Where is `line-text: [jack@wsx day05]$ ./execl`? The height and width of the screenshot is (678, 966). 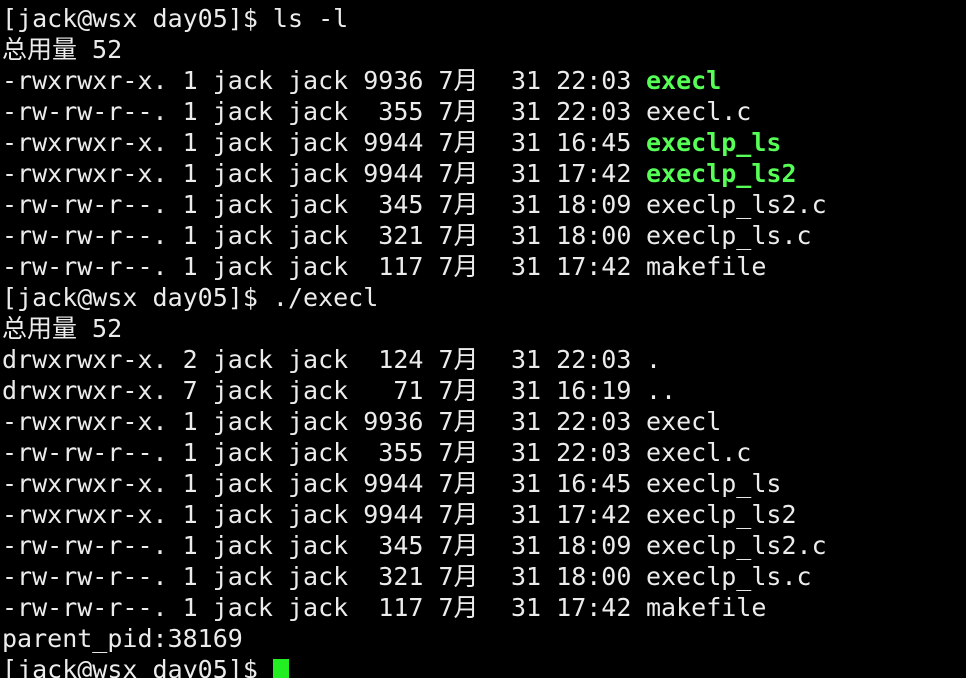 line-text: [jack@wsx day05]$ ./execl is located at coordinates (190, 297).